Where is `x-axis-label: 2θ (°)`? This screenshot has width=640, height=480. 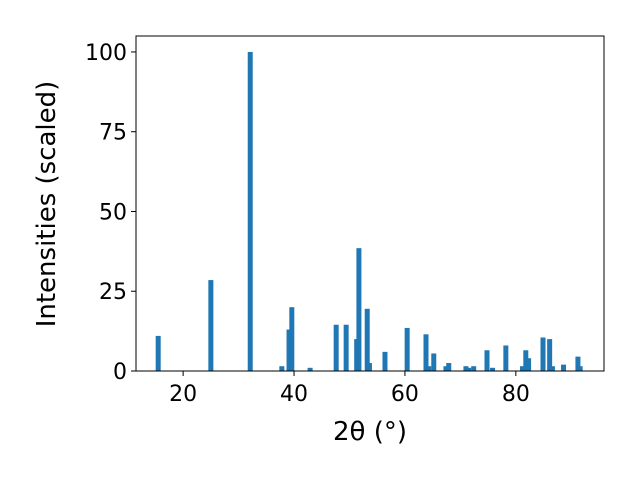 x-axis-label: 2θ (°) is located at coordinates (370, 432).